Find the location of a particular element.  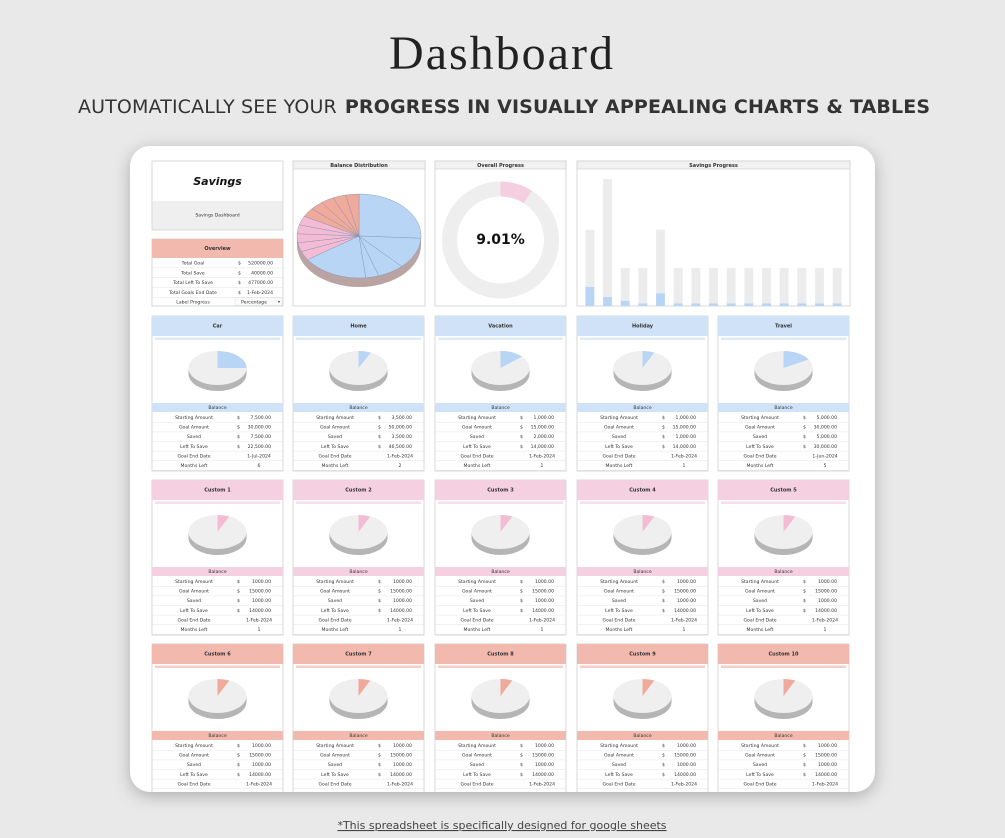

card-title: Holiday is located at coordinates (643, 327).